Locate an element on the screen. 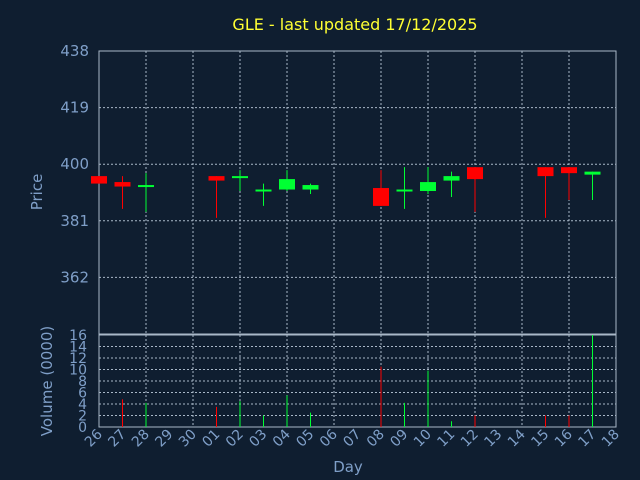 The width and height of the screenshot is (640, 480). price-tick-label: 381 is located at coordinates (74, 221).